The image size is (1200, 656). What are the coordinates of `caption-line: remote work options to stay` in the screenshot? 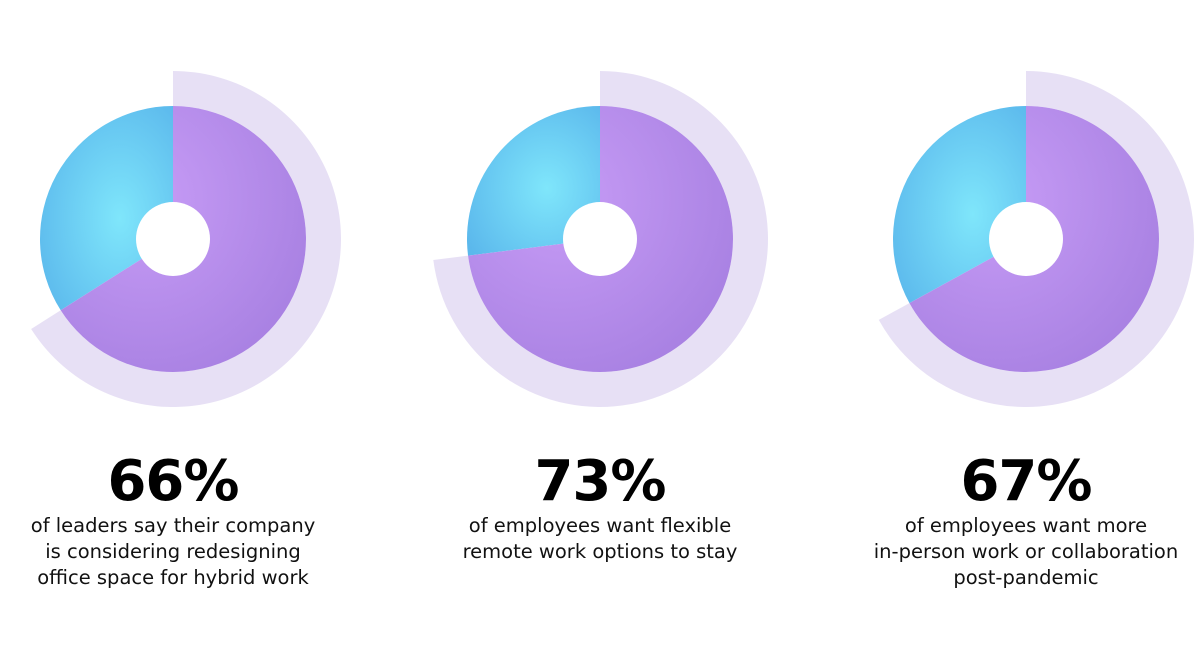 It's located at (600, 551).